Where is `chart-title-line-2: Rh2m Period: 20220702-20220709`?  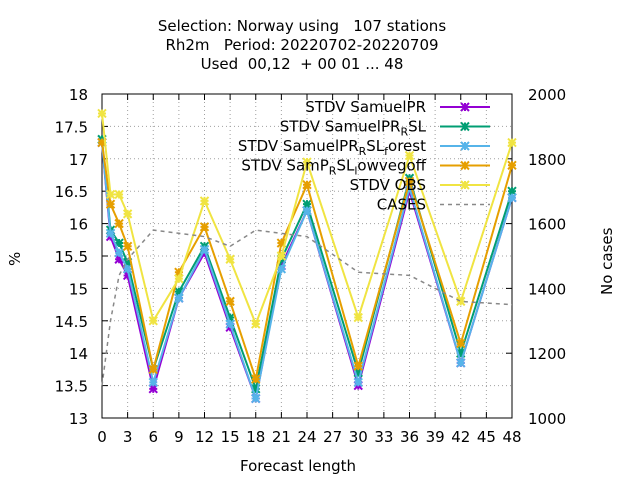 chart-title-line-2: Rh2m Period: 20220702-20220709 is located at coordinates (302, 45).